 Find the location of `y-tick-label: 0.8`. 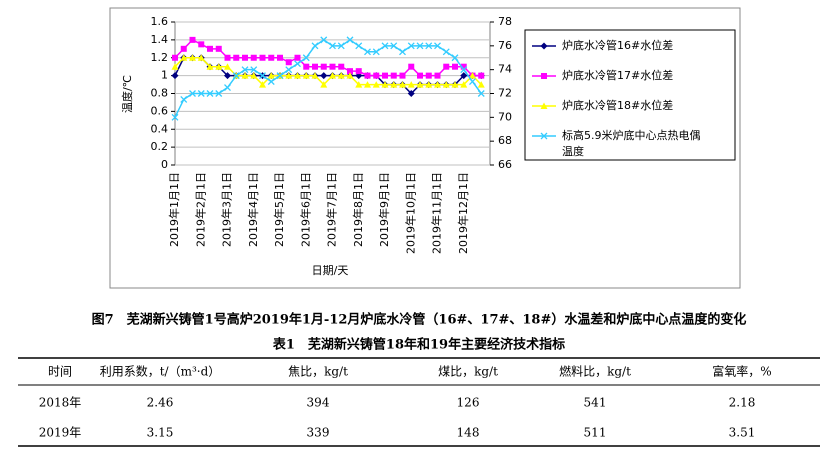

y-tick-label: 0.8 is located at coordinates (160, 93).